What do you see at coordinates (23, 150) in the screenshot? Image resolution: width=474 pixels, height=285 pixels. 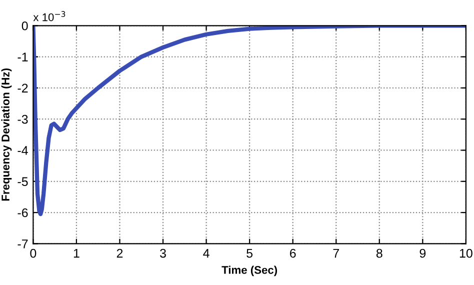 I see `y-tick-label: -4` at bounding box center [23, 150].